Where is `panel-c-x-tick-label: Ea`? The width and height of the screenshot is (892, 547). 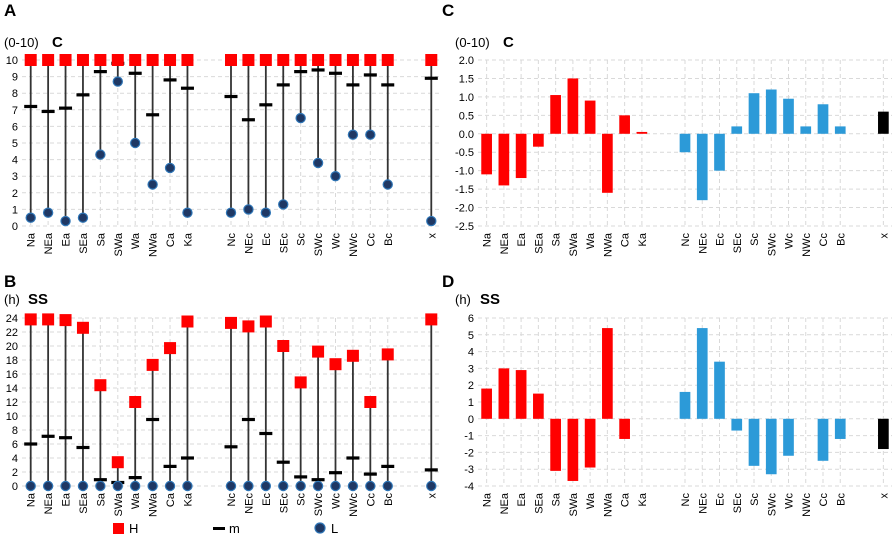
panel-c-x-tick-label: Ea is located at coordinates (522, 239).